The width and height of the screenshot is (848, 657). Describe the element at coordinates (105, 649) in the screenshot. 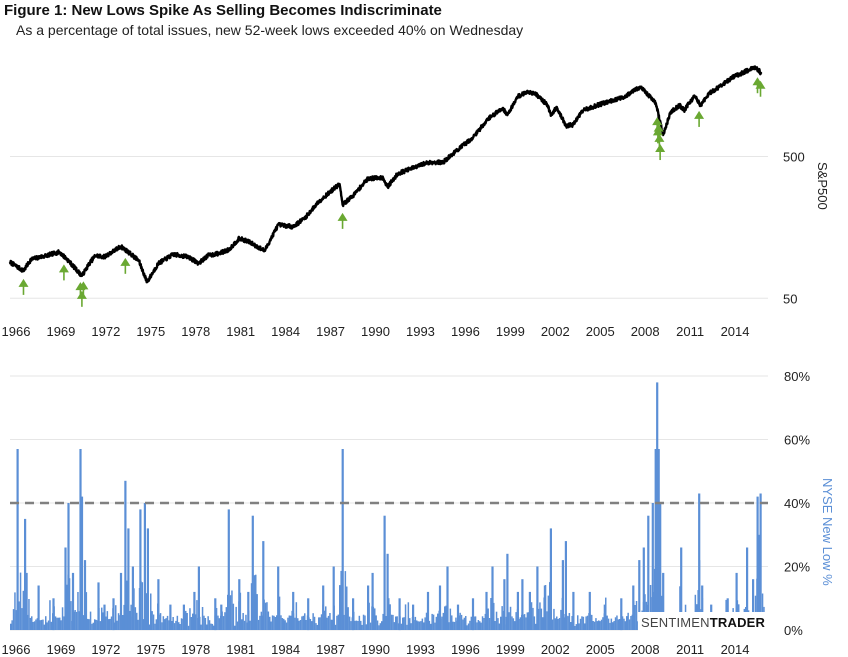

I see `bottom-x-tick-label: 1972` at that location.